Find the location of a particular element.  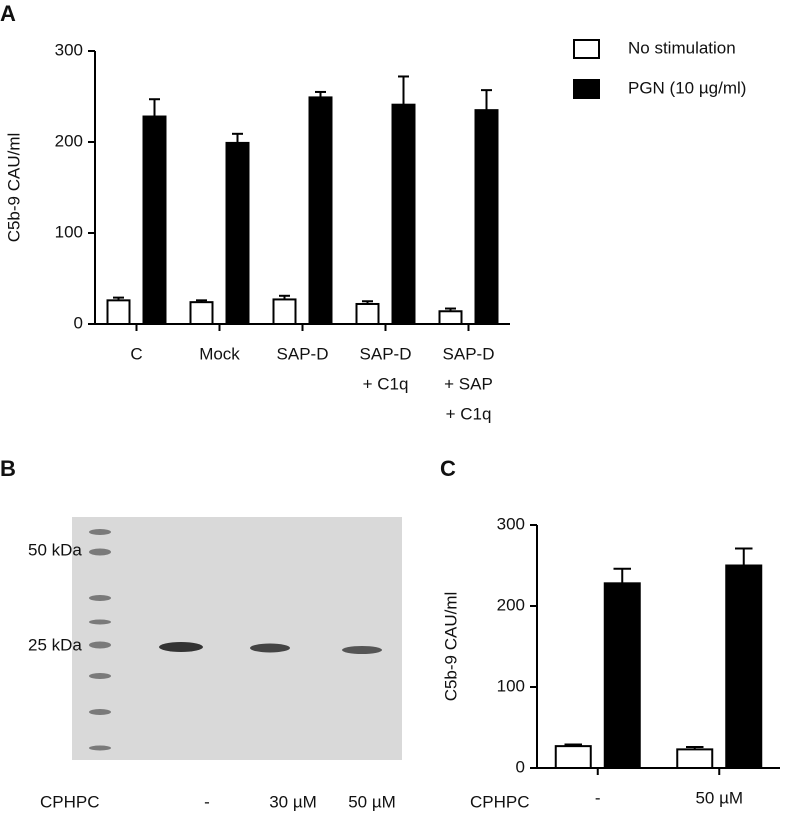

lane-label: 30 µM is located at coordinates (293, 801).